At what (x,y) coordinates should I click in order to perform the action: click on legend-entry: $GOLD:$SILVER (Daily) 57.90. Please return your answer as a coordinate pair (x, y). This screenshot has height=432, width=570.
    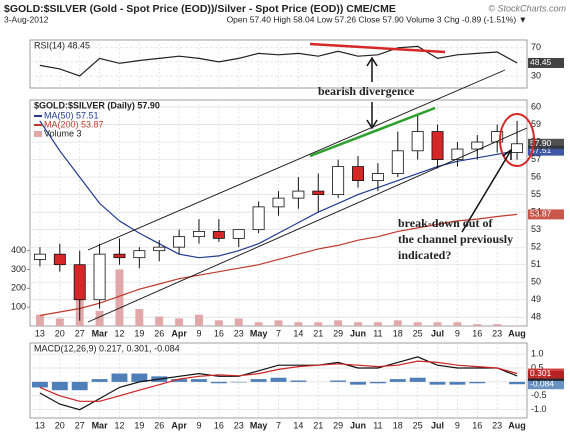
    Looking at the image, I should click on (97, 105).